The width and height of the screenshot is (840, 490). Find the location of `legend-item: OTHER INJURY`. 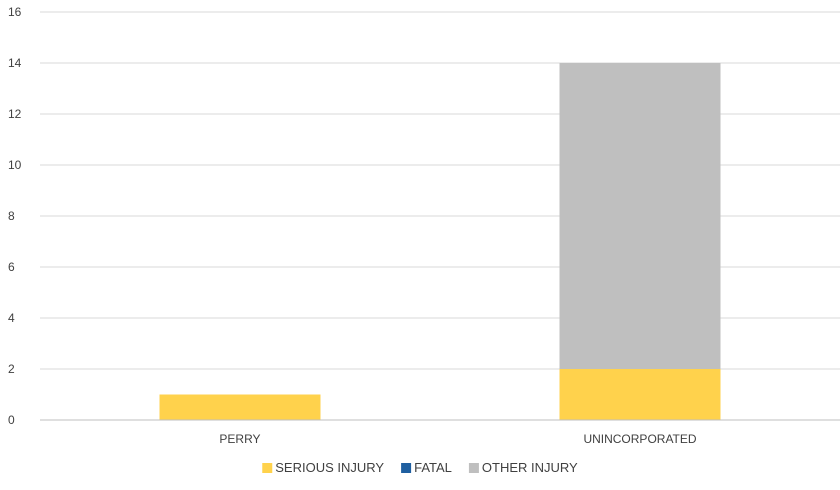

legend-item: OTHER INJURY is located at coordinates (523, 467).